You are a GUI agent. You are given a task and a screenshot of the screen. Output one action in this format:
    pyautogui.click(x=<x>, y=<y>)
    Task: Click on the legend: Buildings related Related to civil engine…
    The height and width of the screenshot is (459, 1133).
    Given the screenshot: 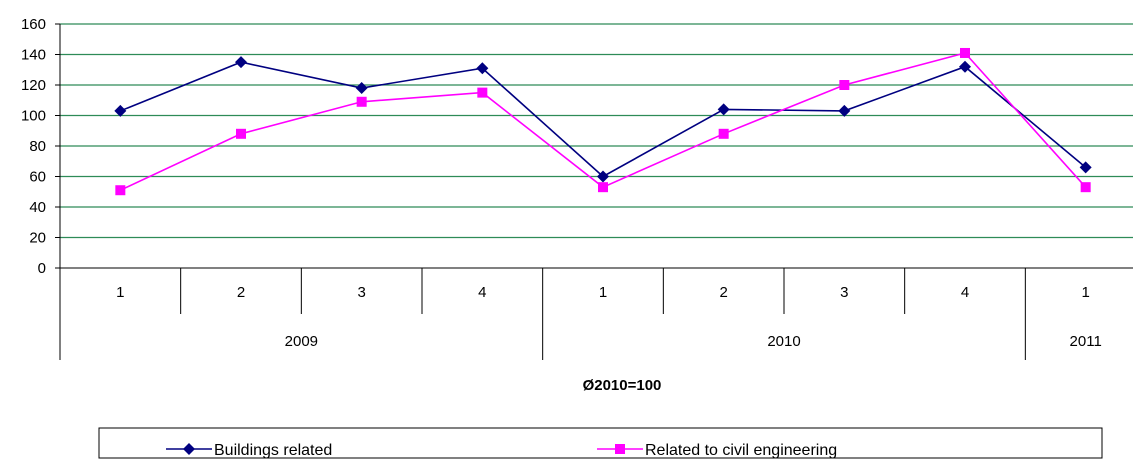 What is the action you would take?
    pyautogui.click(x=600, y=443)
    